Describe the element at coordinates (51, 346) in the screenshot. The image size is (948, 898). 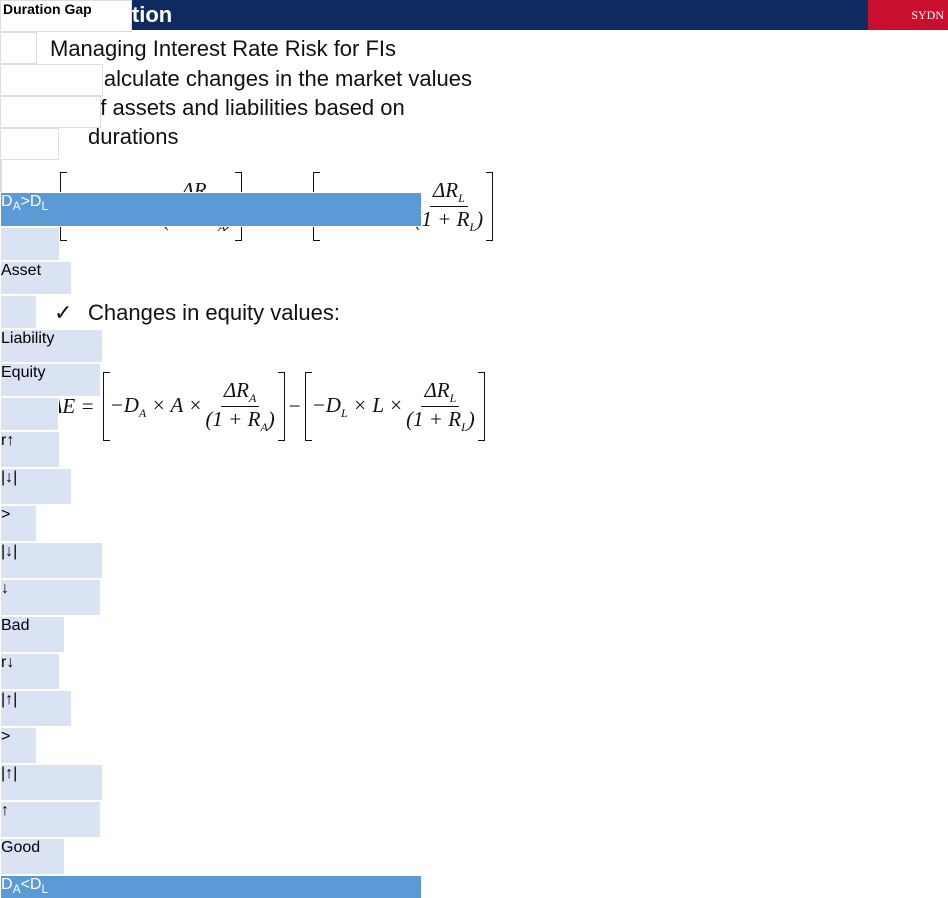
I see `table-cell: Liability` at that location.